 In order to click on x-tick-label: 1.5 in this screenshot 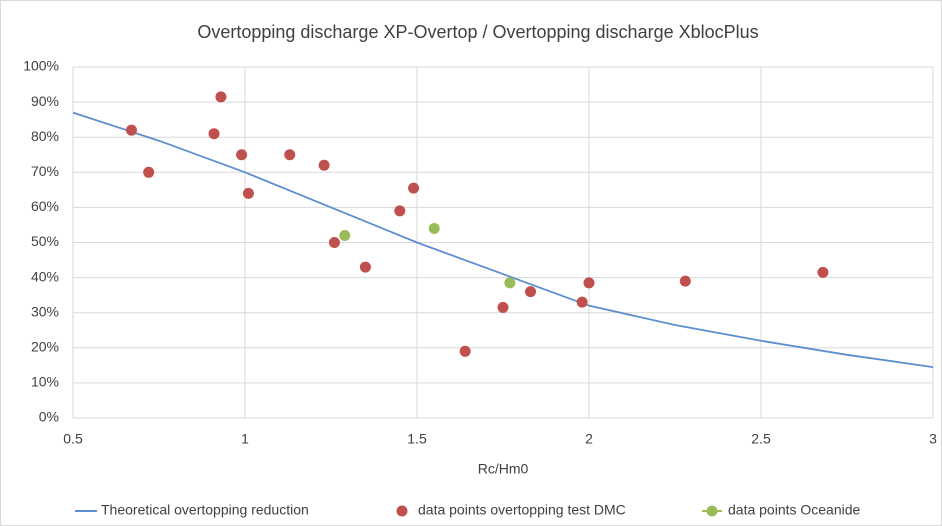, I will do `click(417, 439)`.